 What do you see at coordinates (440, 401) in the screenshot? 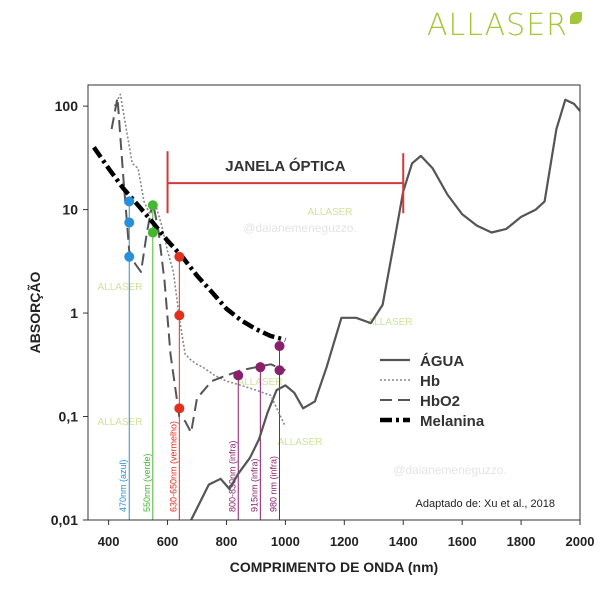
I see `legend-label: HbO2` at bounding box center [440, 401].